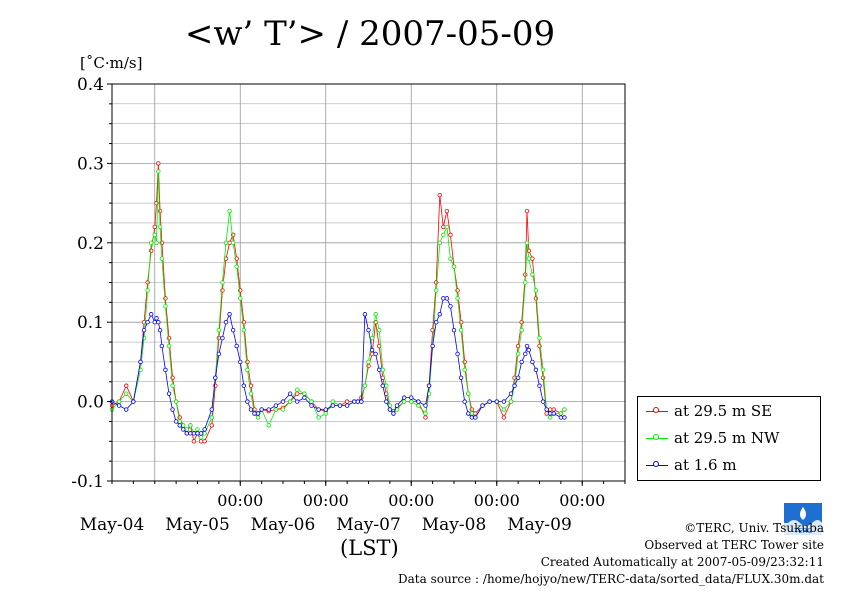 The height and width of the screenshot is (595, 842). Describe the element at coordinates (454, 525) in the screenshot. I see `day-label: May-08` at that location.